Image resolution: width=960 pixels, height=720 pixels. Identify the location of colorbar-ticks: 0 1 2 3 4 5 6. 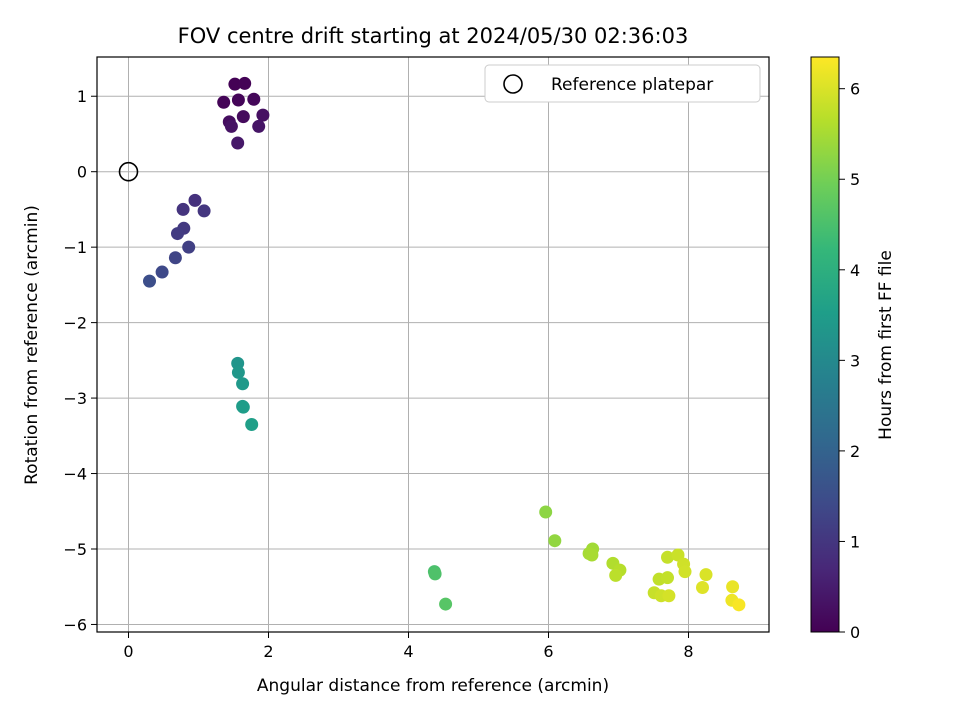
(849, 361).